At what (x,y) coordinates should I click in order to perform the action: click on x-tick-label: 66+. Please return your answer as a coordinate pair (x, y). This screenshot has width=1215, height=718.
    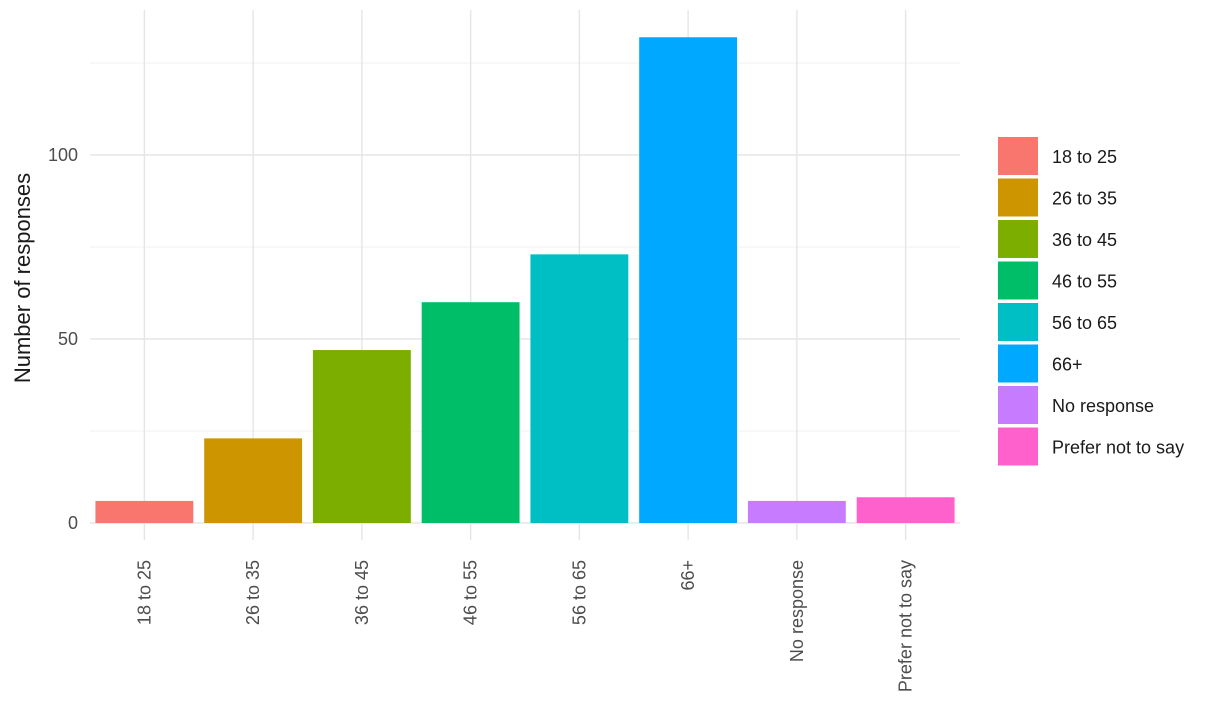
    Looking at the image, I should click on (688, 575).